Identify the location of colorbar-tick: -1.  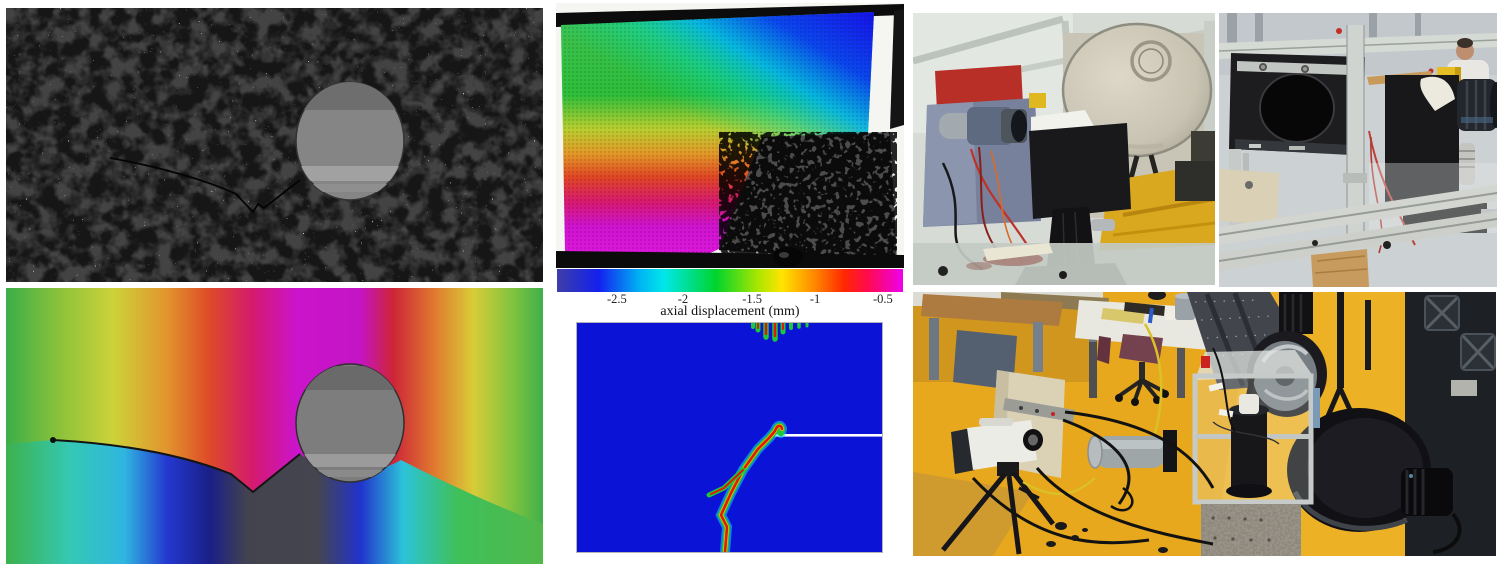
(815, 299).